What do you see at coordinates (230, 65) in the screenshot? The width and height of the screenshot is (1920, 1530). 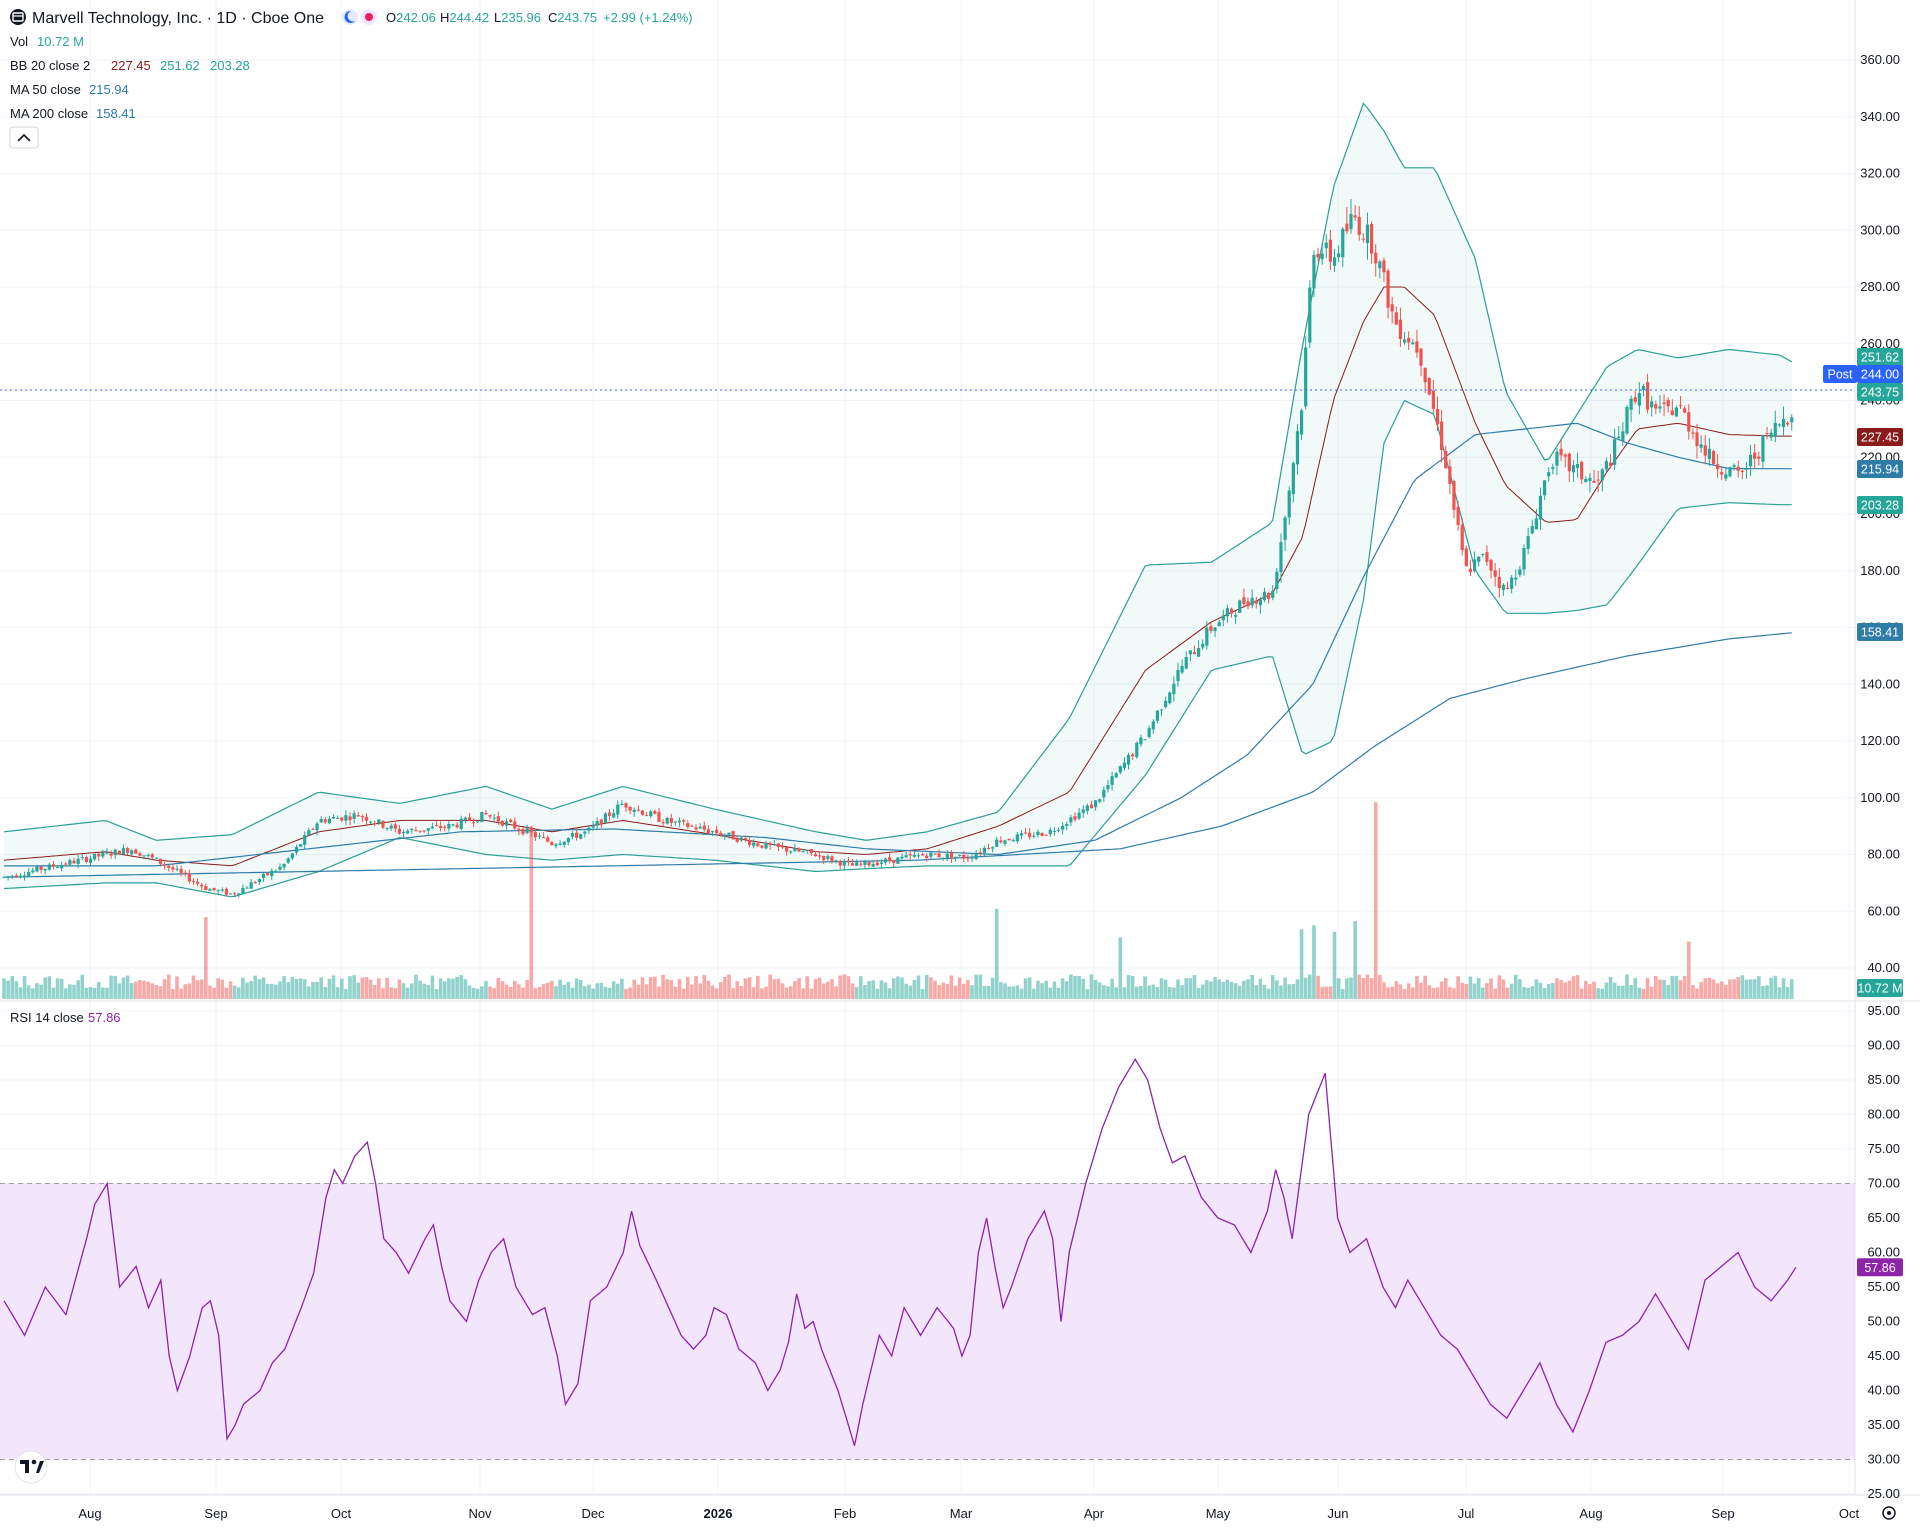 I see `bb-legend-lower: 203.28` at bounding box center [230, 65].